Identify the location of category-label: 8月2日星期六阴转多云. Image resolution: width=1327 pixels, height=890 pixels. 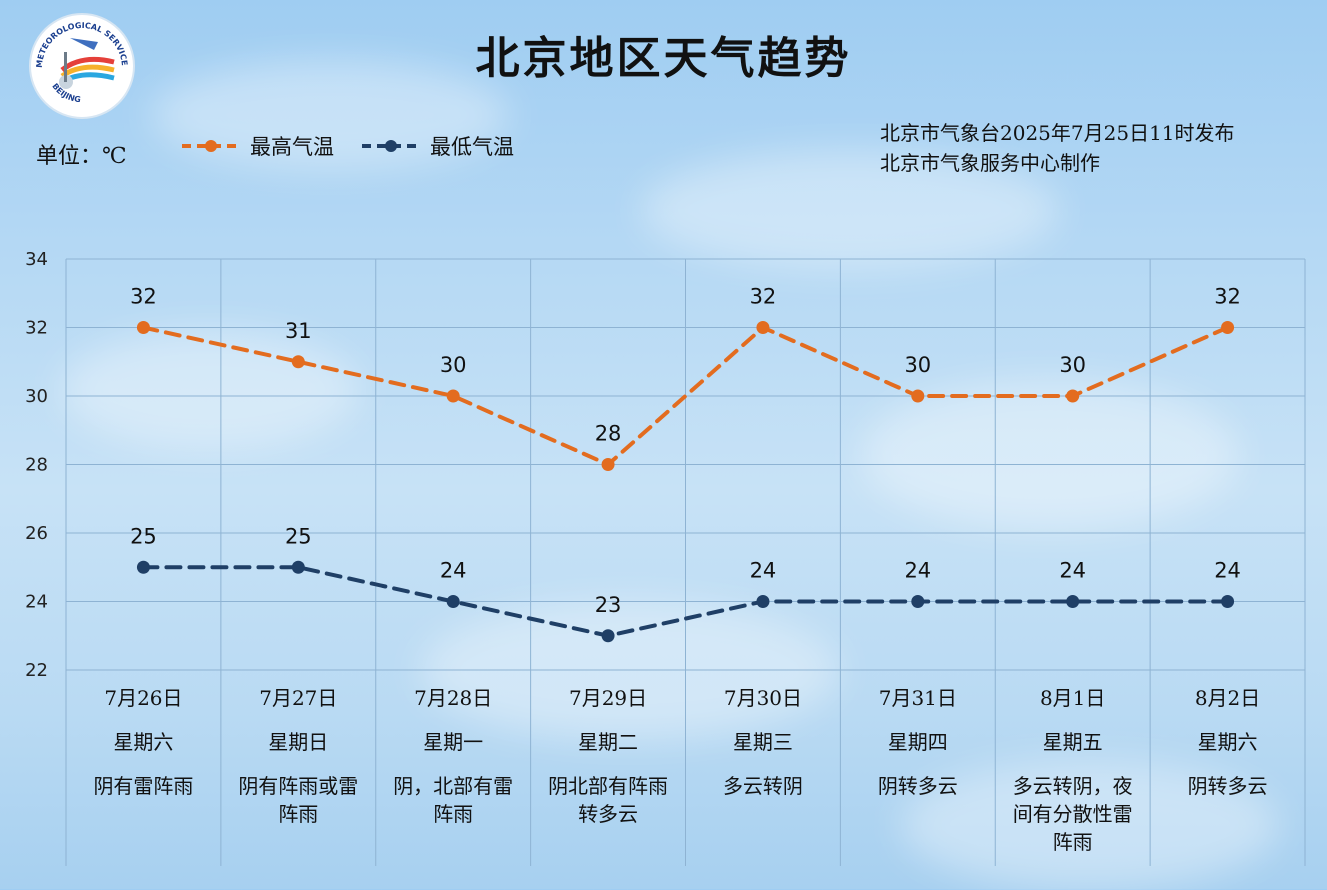
(1227, 742).